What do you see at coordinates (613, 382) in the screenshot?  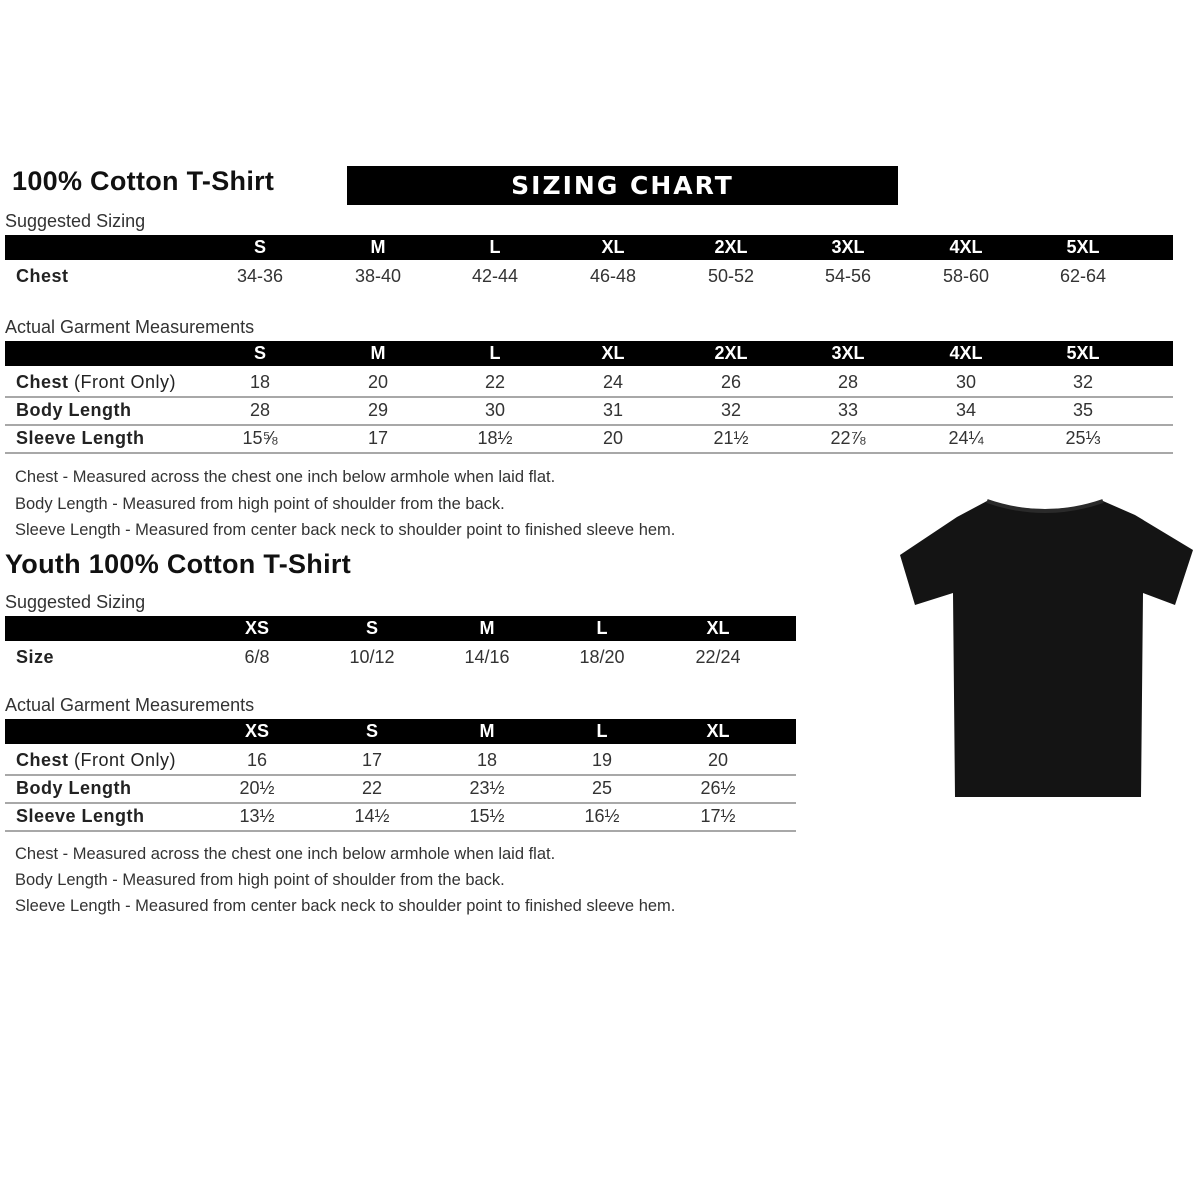 I see `table-cell: 24` at bounding box center [613, 382].